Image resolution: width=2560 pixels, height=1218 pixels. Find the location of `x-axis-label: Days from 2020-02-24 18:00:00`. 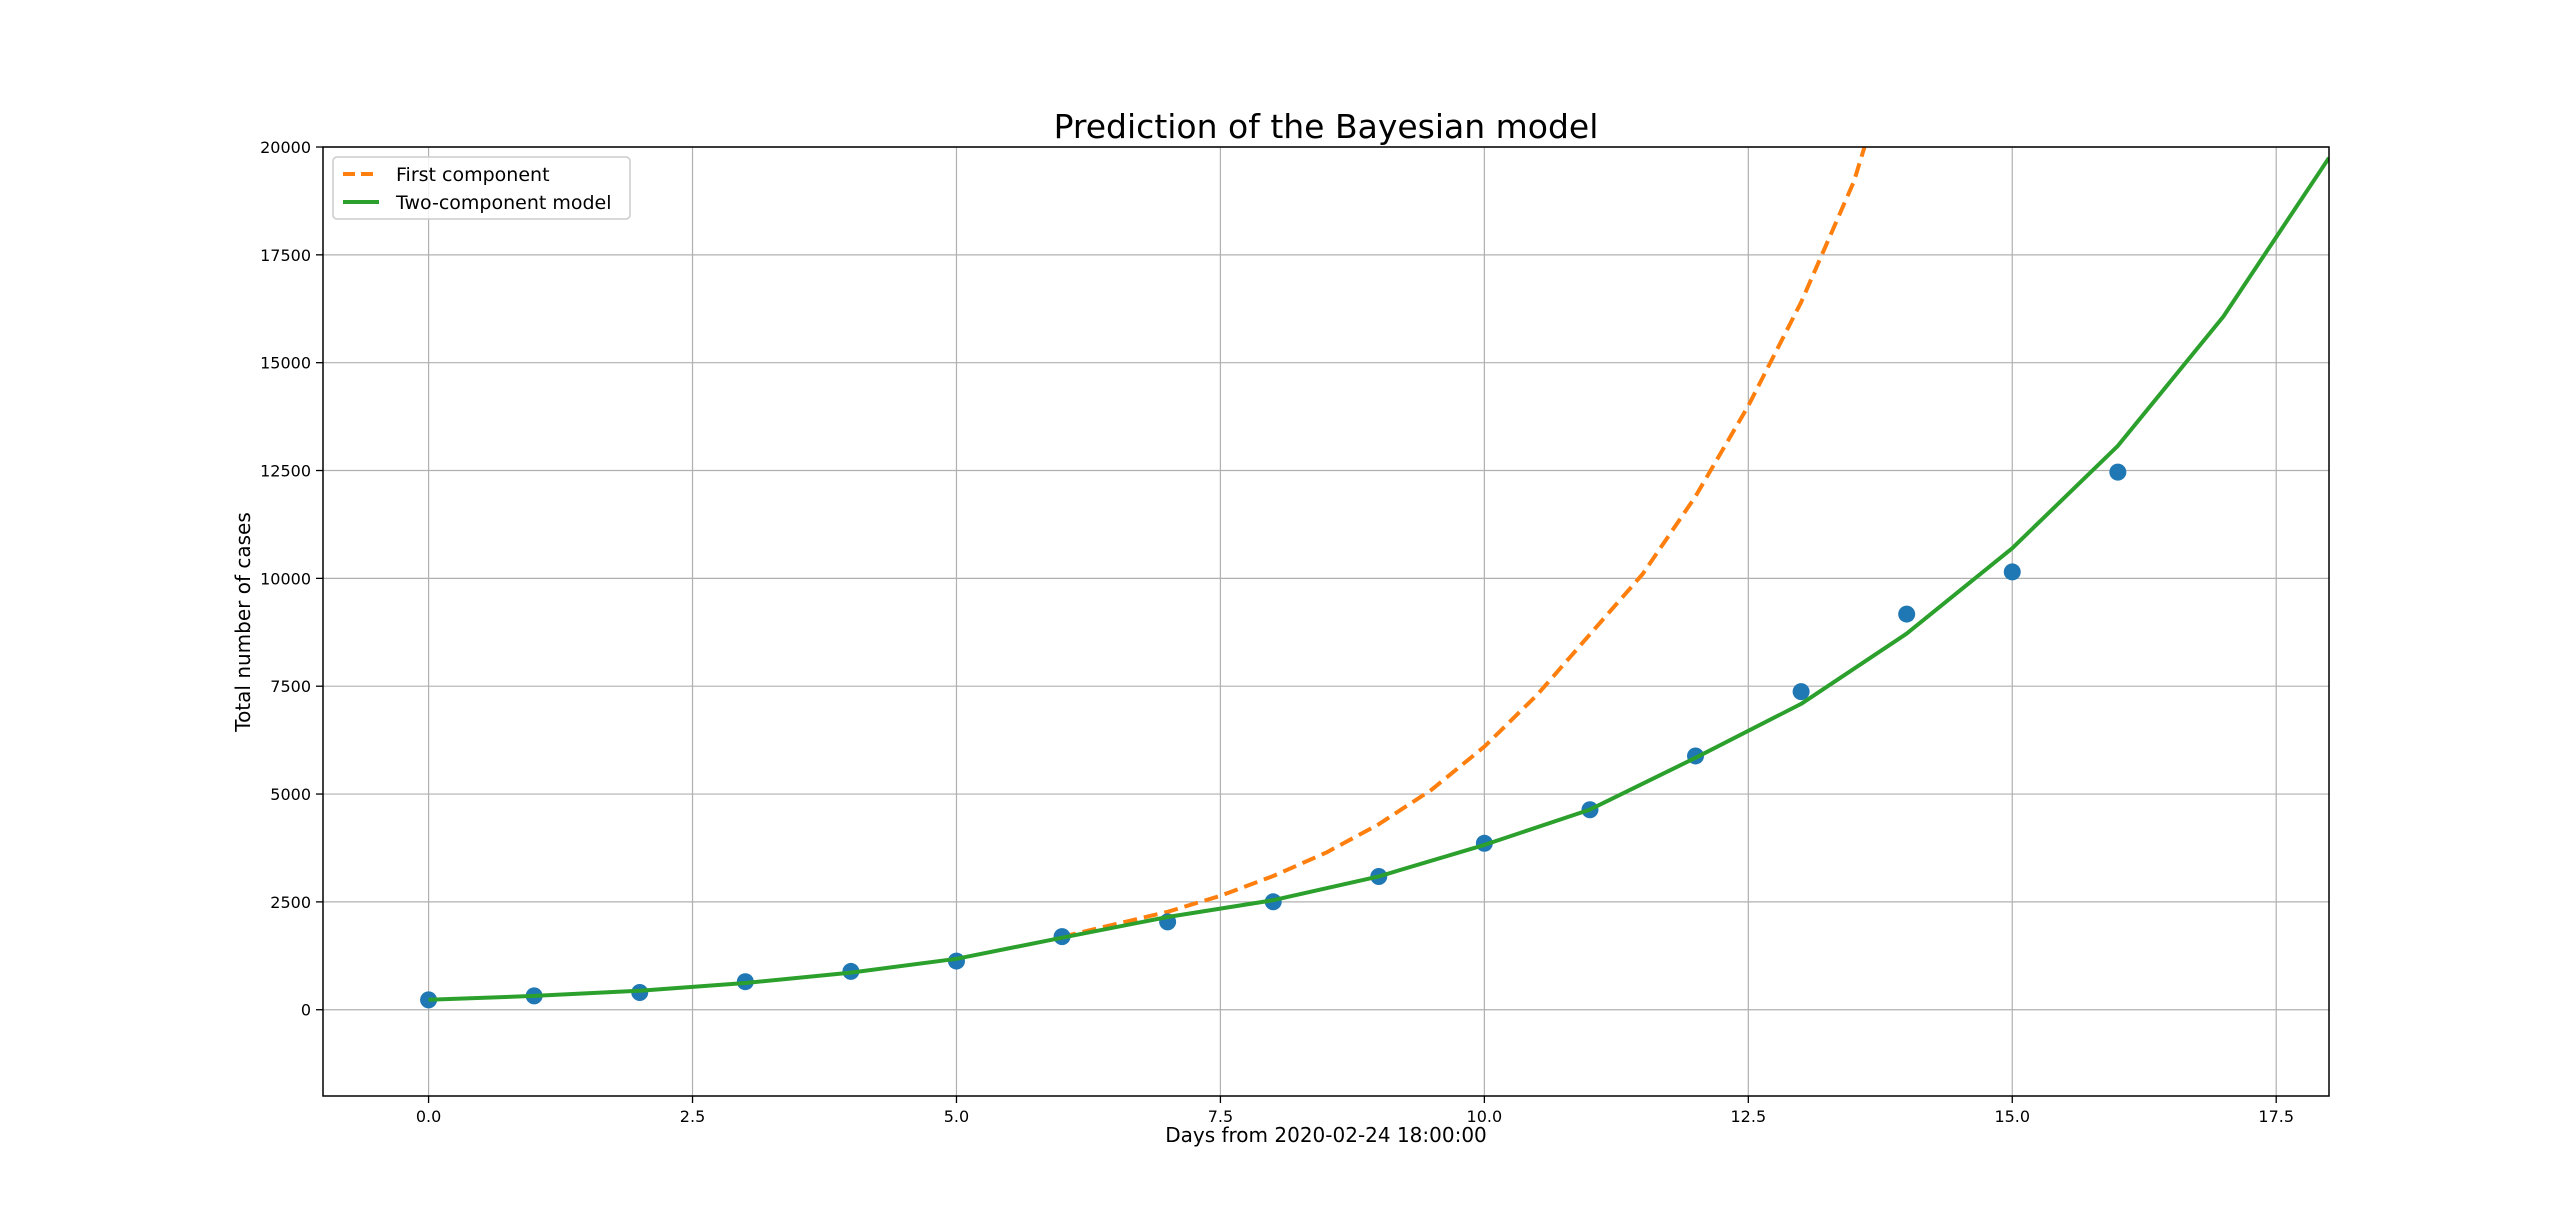

x-axis-label: Days from 2020-02-24 18:00:00 is located at coordinates (1326, 1135).